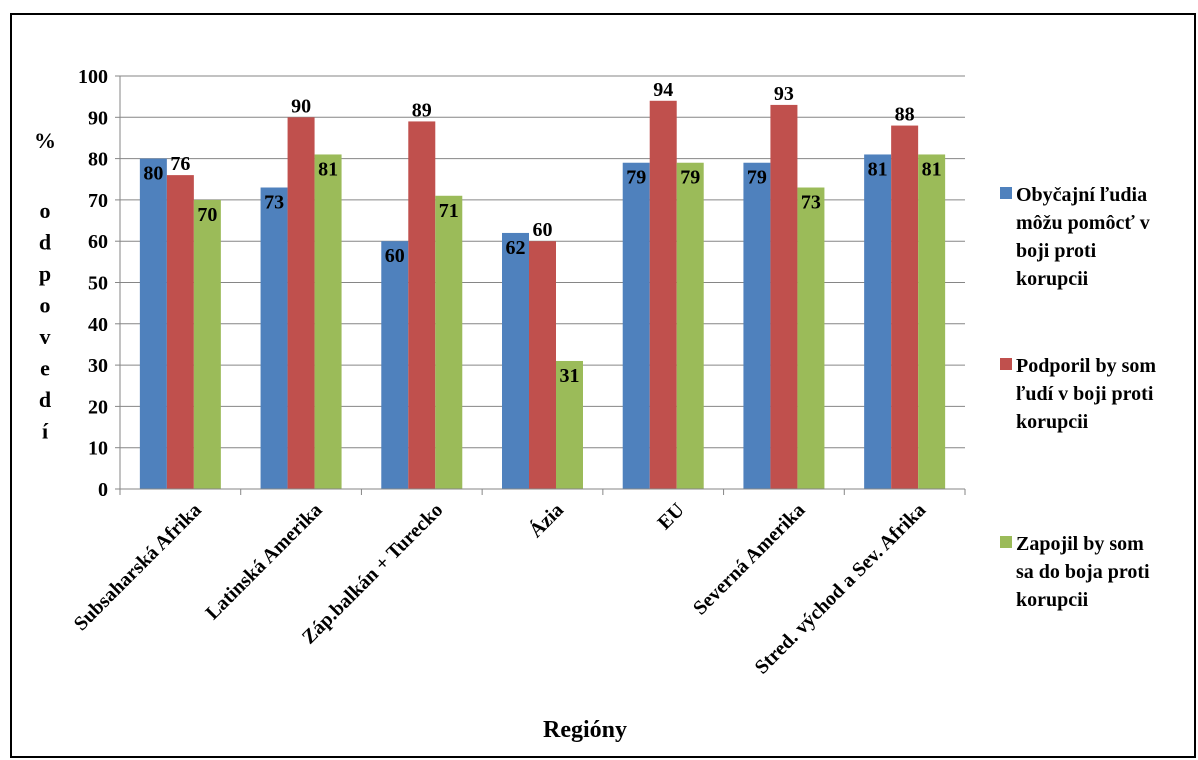 The image size is (1198, 760). I want to click on legend-label: Podporil by som, so click(1086, 366).